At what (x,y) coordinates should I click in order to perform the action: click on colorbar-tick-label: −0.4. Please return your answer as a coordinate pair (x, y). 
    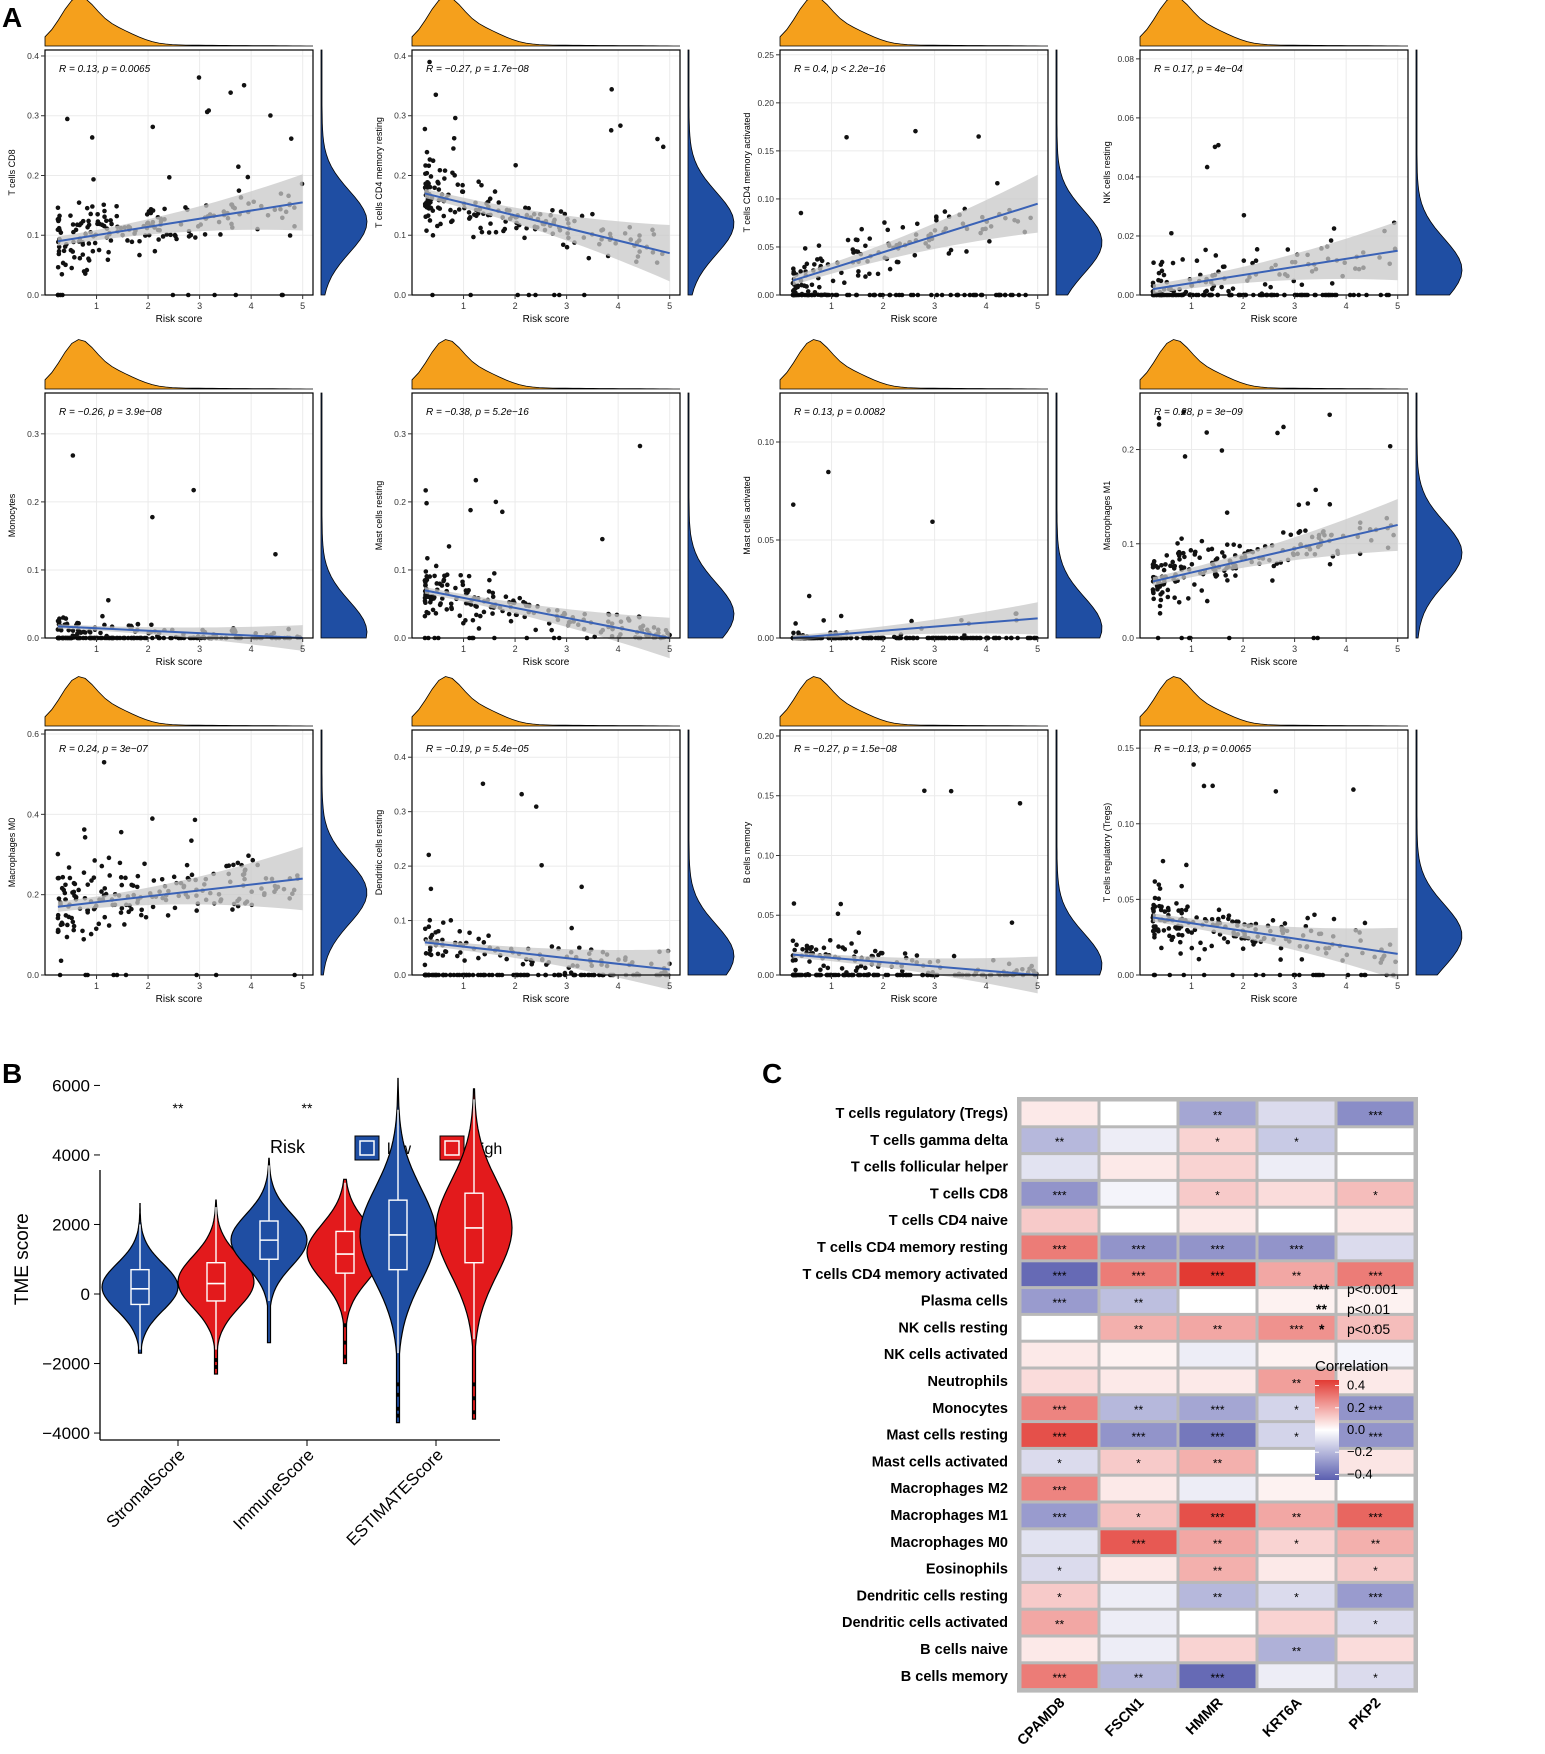
    Looking at the image, I should click on (1360, 1473).